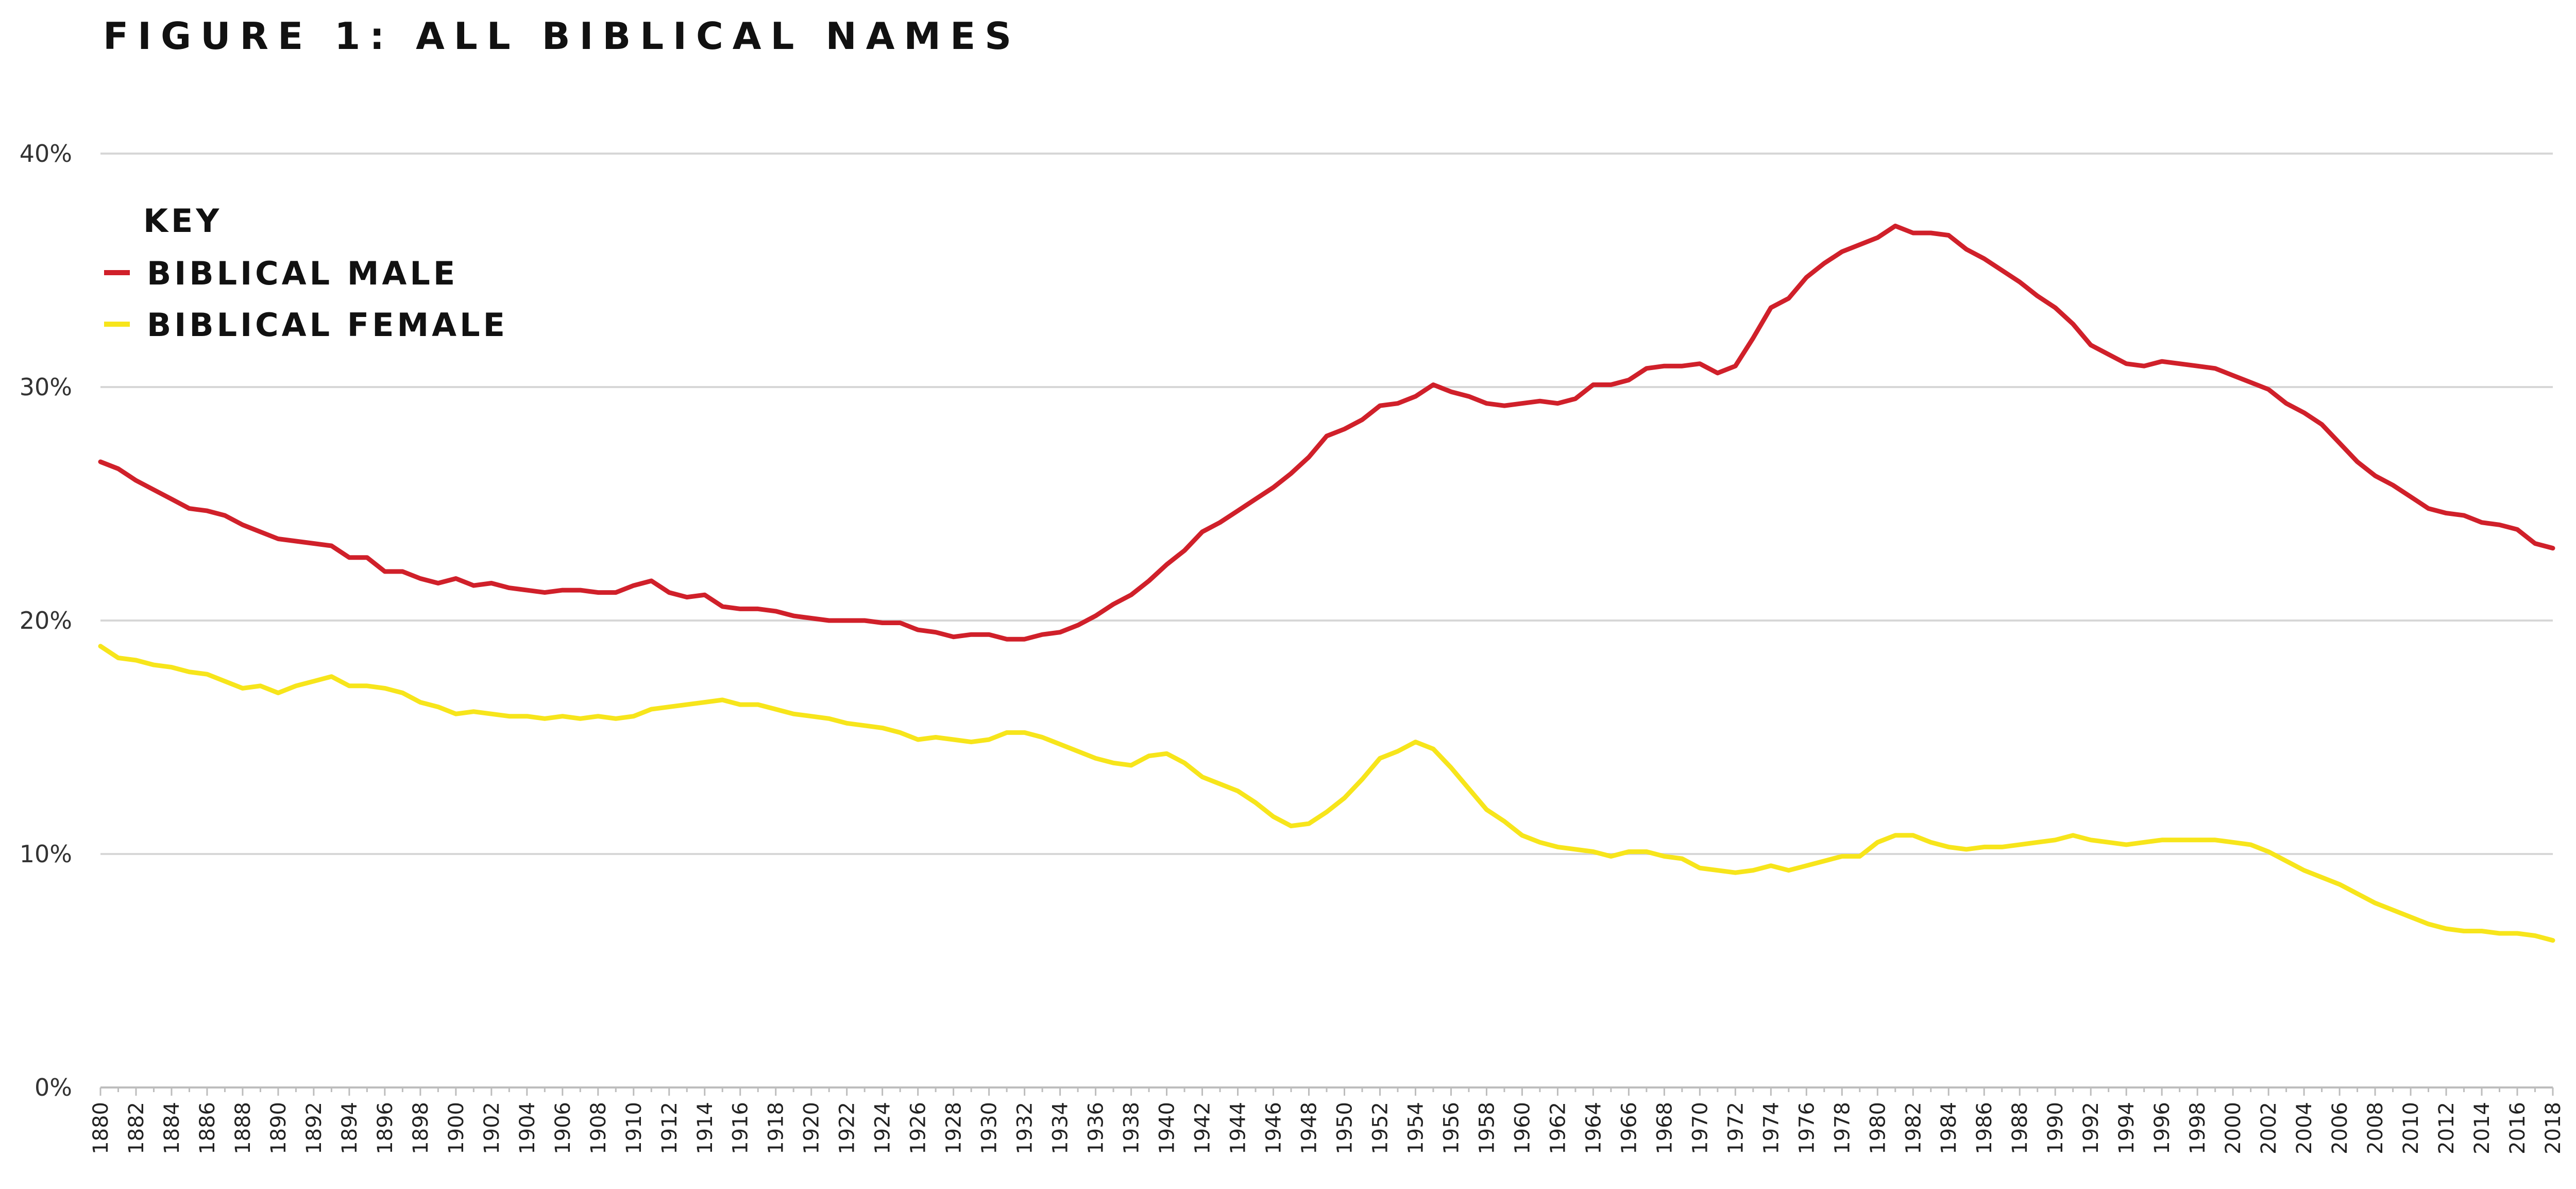  Describe the element at coordinates (385, 1128) in the screenshot. I see `x-tick-label: 1896` at that location.